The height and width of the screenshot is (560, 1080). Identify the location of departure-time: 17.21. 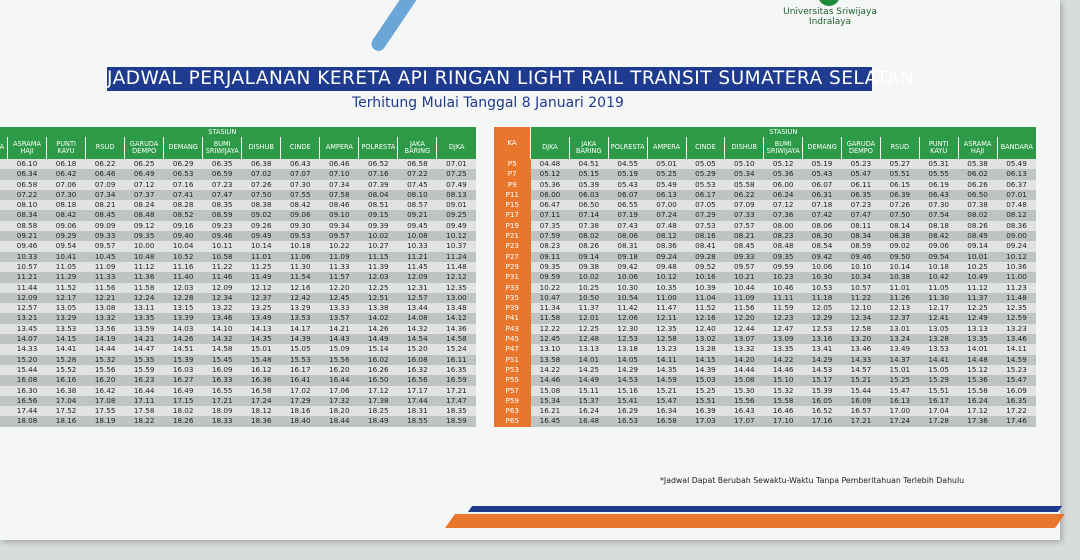
(222, 401).